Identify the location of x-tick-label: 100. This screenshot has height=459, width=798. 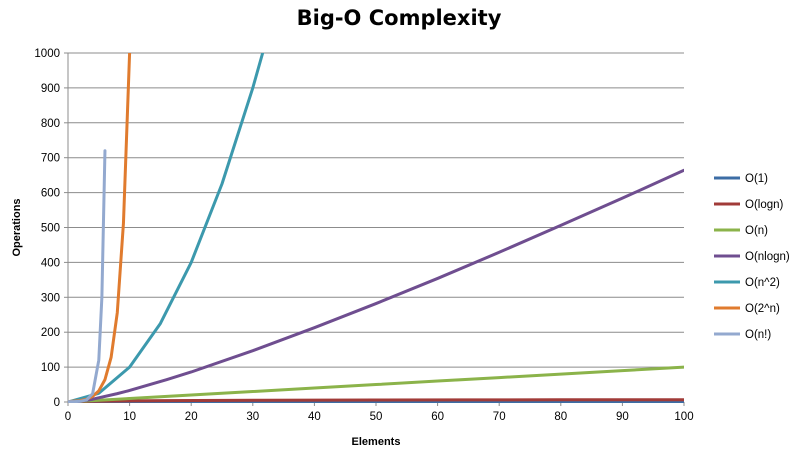
(683, 417).